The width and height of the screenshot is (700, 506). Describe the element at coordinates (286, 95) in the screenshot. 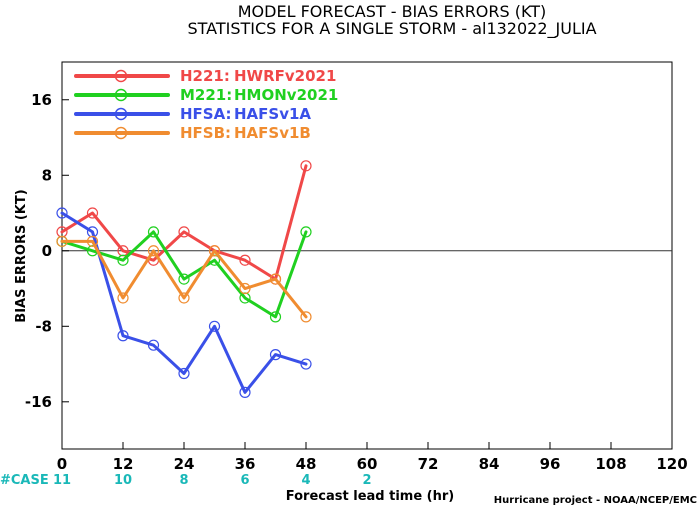

I see `legend-model: HMONv2021` at that location.